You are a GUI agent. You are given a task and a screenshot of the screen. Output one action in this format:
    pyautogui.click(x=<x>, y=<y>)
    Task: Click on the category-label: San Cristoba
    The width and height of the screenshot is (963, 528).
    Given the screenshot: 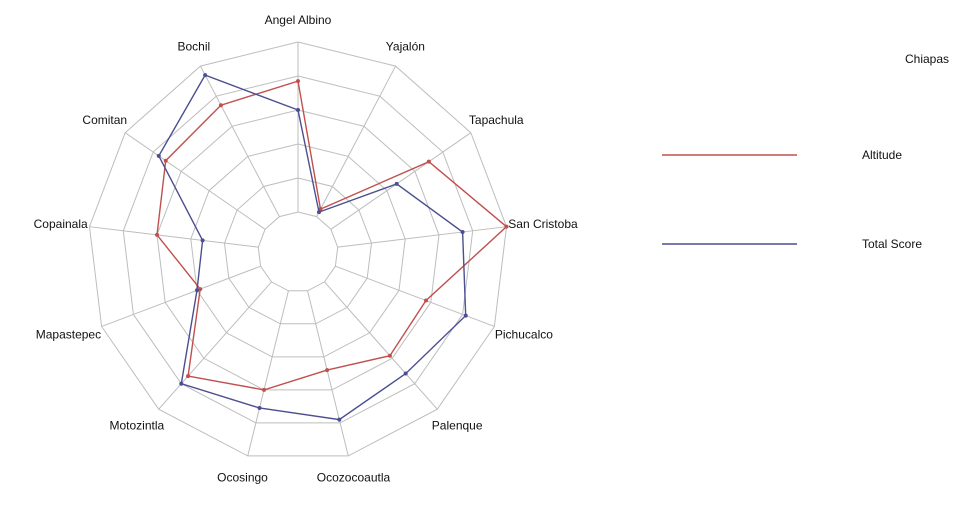 What is the action you would take?
    pyautogui.click(x=543, y=224)
    